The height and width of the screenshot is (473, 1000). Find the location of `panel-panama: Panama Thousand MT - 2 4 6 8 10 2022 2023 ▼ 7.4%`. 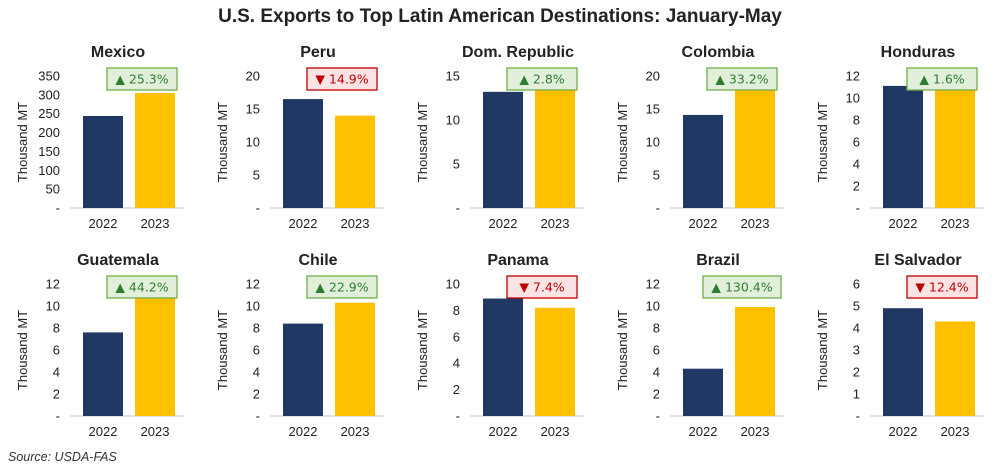

panel-panama: Panama Thousand MT - 2 4 6 8 10 2022 2023 ▼ 7.4% is located at coordinates (499, 346).